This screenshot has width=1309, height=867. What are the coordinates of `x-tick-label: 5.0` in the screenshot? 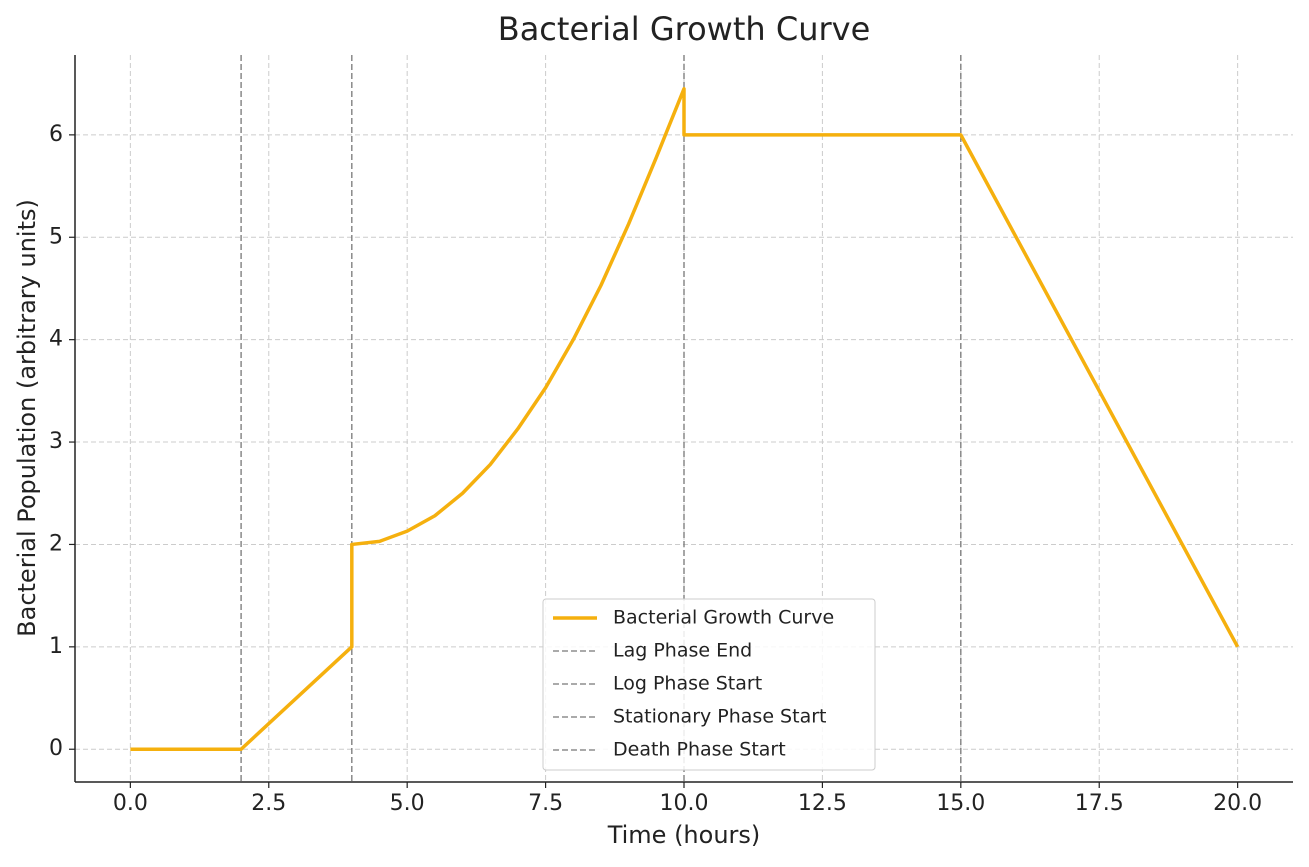 It's located at (407, 803).